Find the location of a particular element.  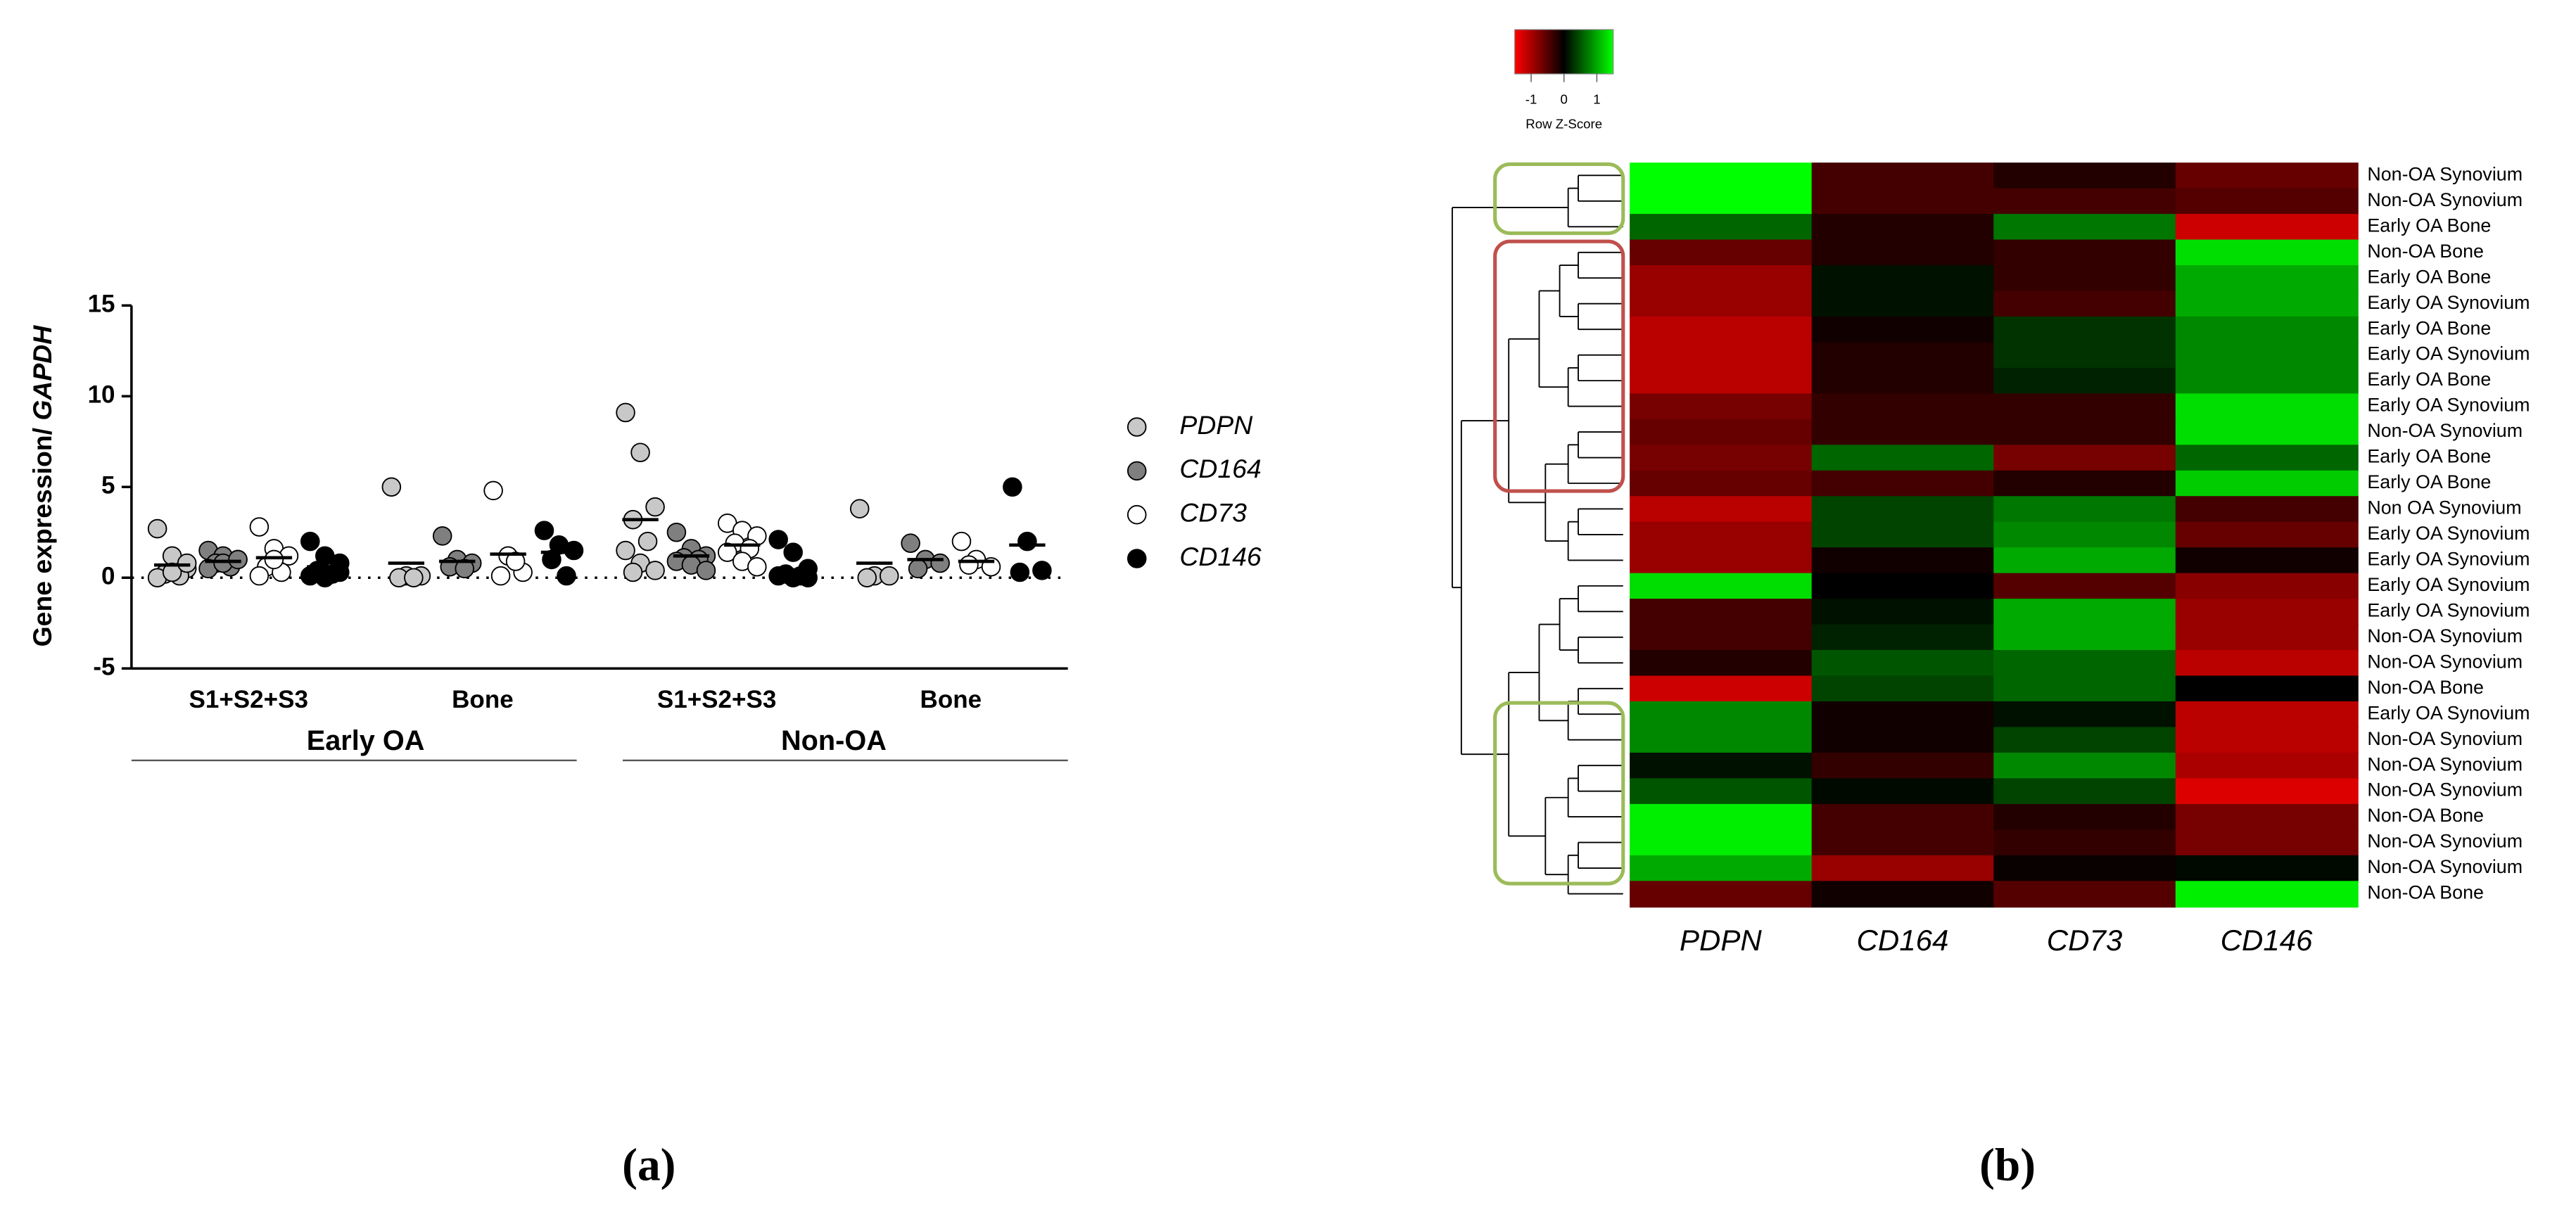

group-label: Non-OA is located at coordinates (834, 740).